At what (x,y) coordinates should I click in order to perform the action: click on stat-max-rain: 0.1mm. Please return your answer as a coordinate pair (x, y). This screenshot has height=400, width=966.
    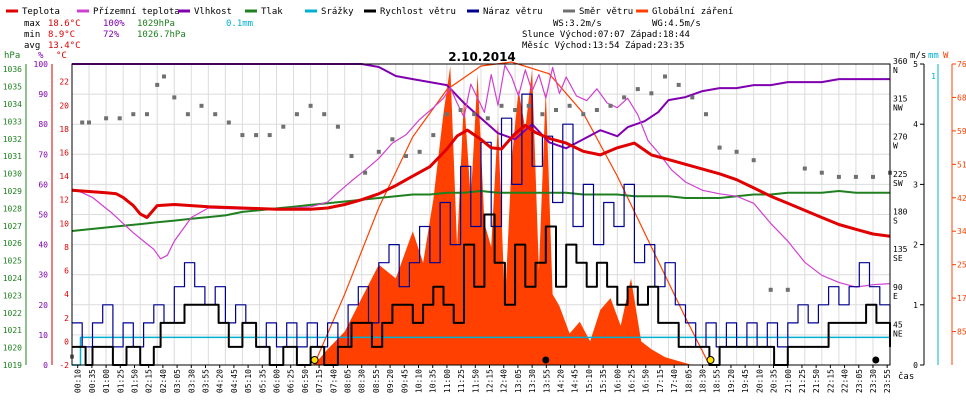
    Looking at the image, I should click on (239, 24).